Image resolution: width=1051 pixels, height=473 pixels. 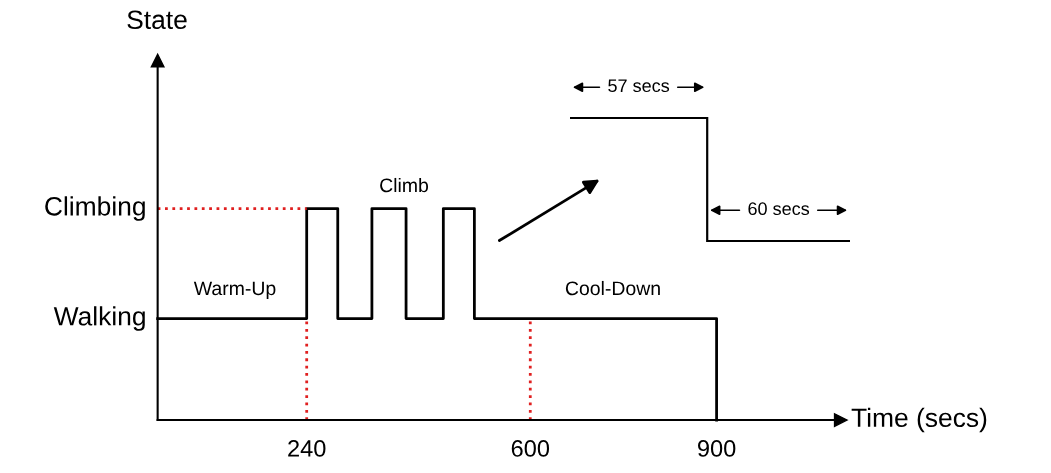 I want to click on text: 57 secs, so click(x=639, y=86).